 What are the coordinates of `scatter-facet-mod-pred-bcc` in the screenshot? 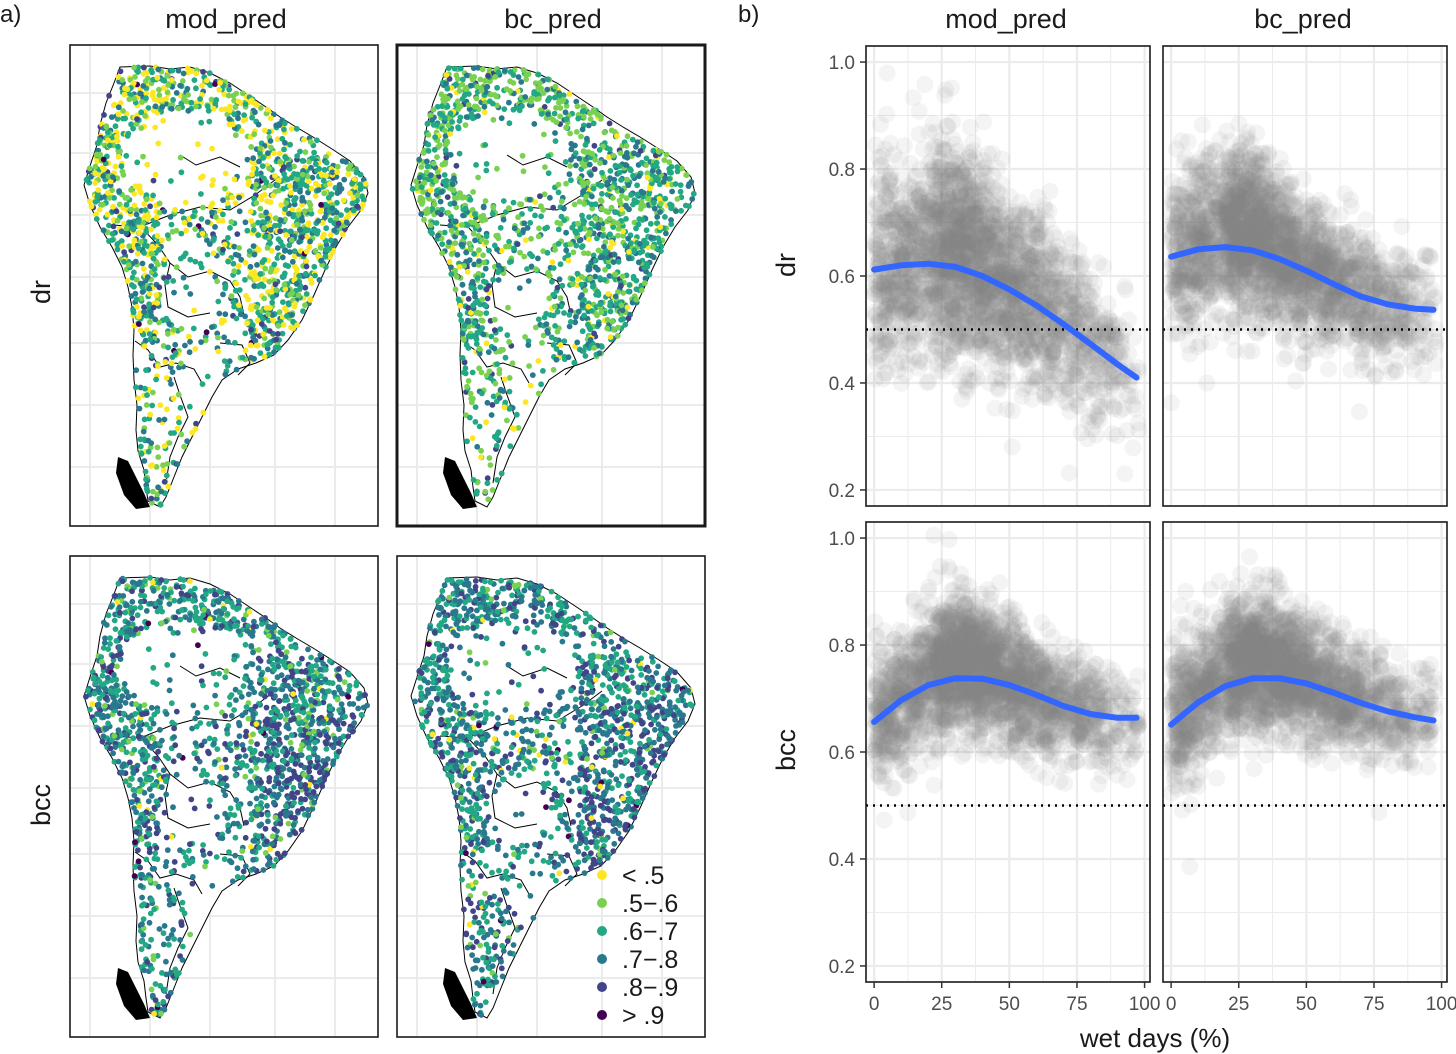 It's located at (1008, 752).